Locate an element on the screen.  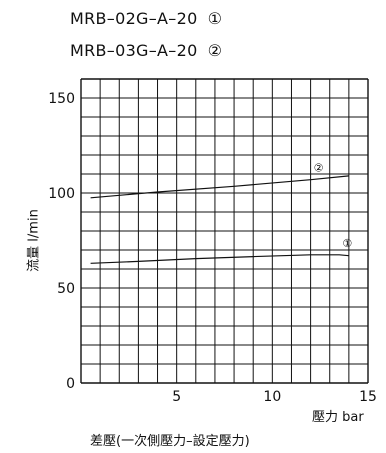
legend-1-text: MRB–02G–A–20 is located at coordinates (134, 18).